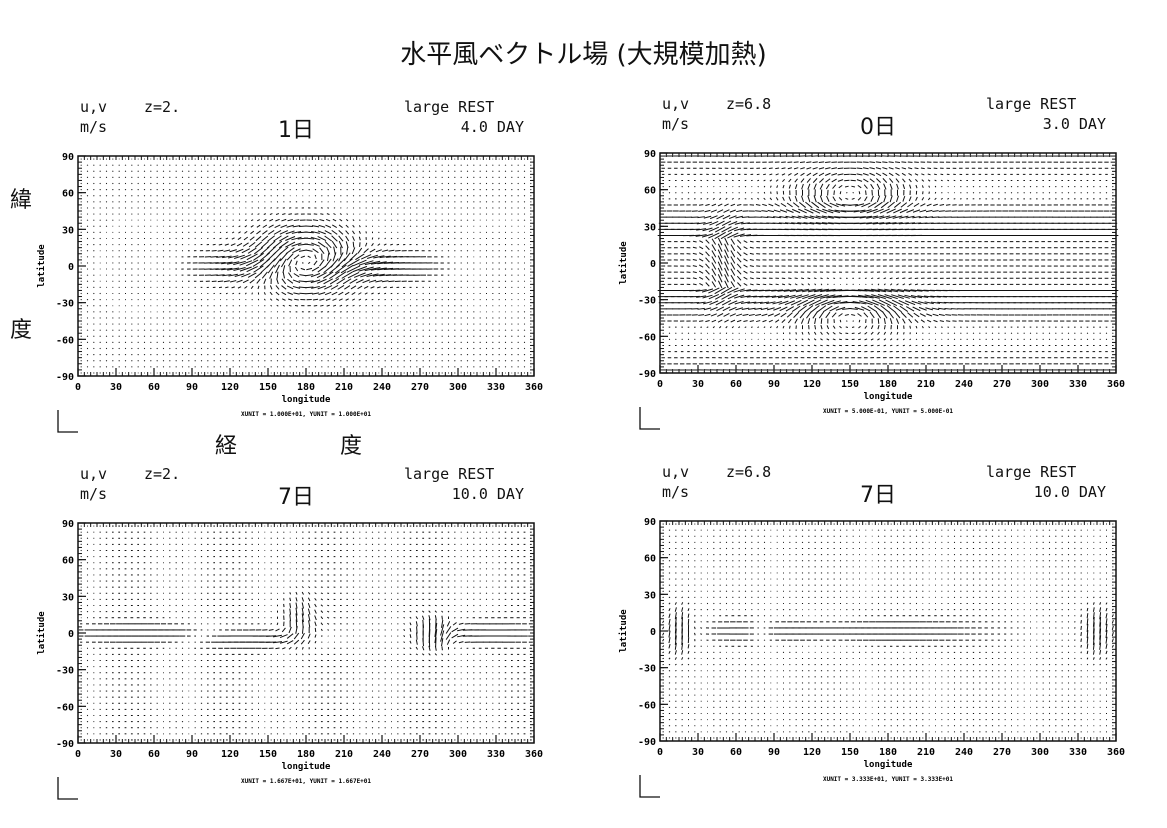  Describe the element at coordinates (116, 387) in the screenshot. I see `x-tick-label: 30` at that location.